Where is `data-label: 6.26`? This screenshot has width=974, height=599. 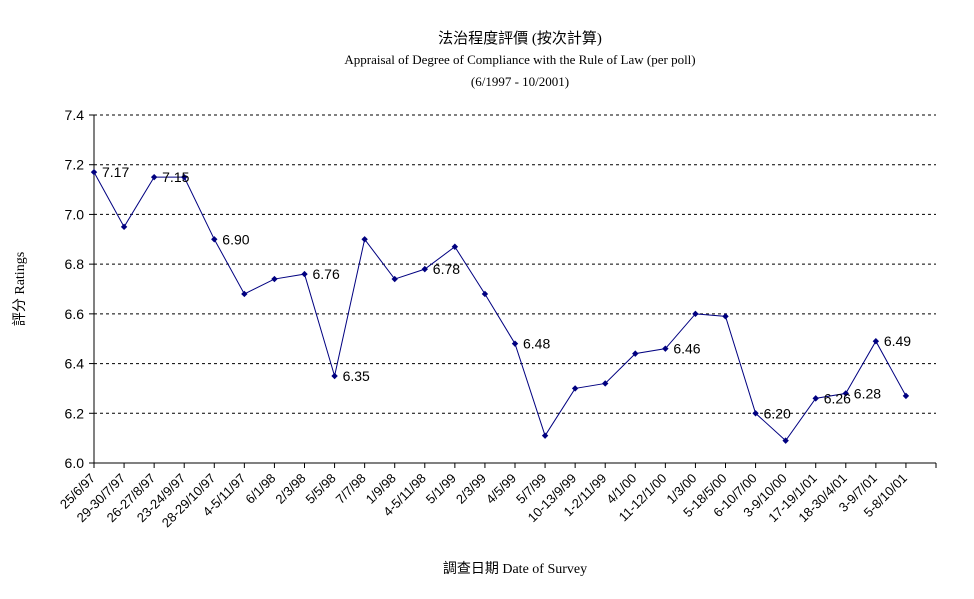 data-label: 6.26 is located at coordinates (837, 398).